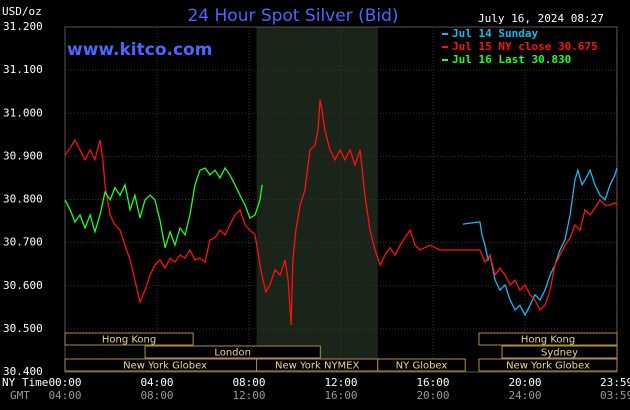  What do you see at coordinates (156, 395) in the screenshot?
I see `gmt-tick-label: 08:00` at bounding box center [156, 395].